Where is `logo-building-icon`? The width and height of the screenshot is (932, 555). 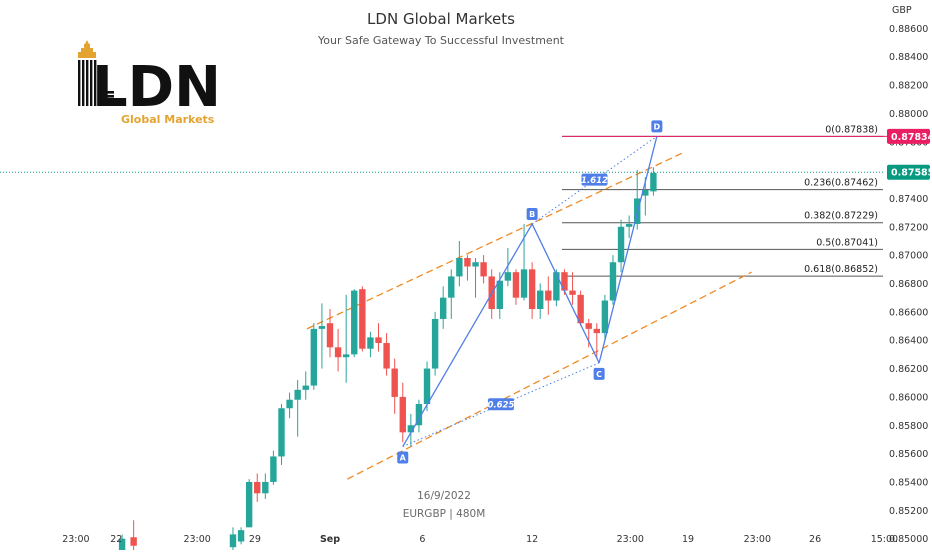
logo-building-icon is located at coordinates (96, 73).